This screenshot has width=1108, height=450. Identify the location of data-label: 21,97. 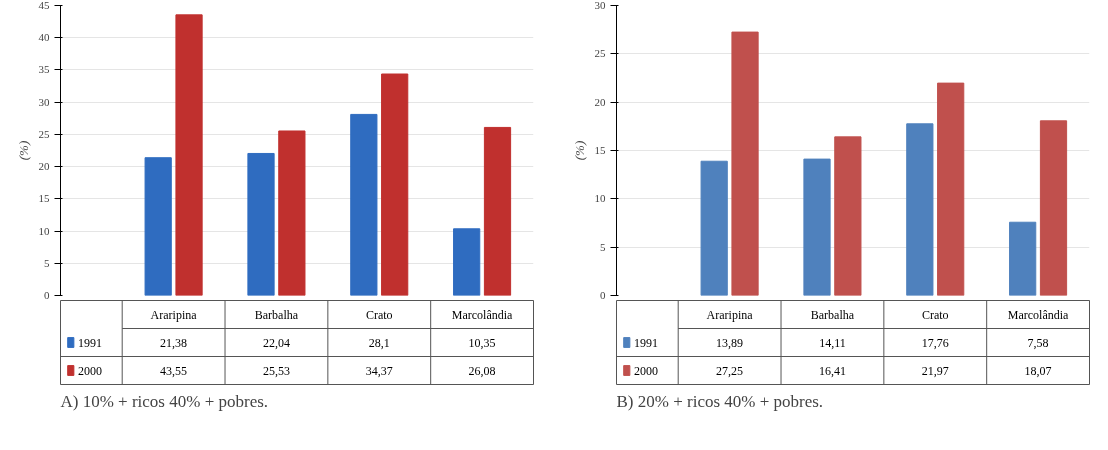
(935, 370).